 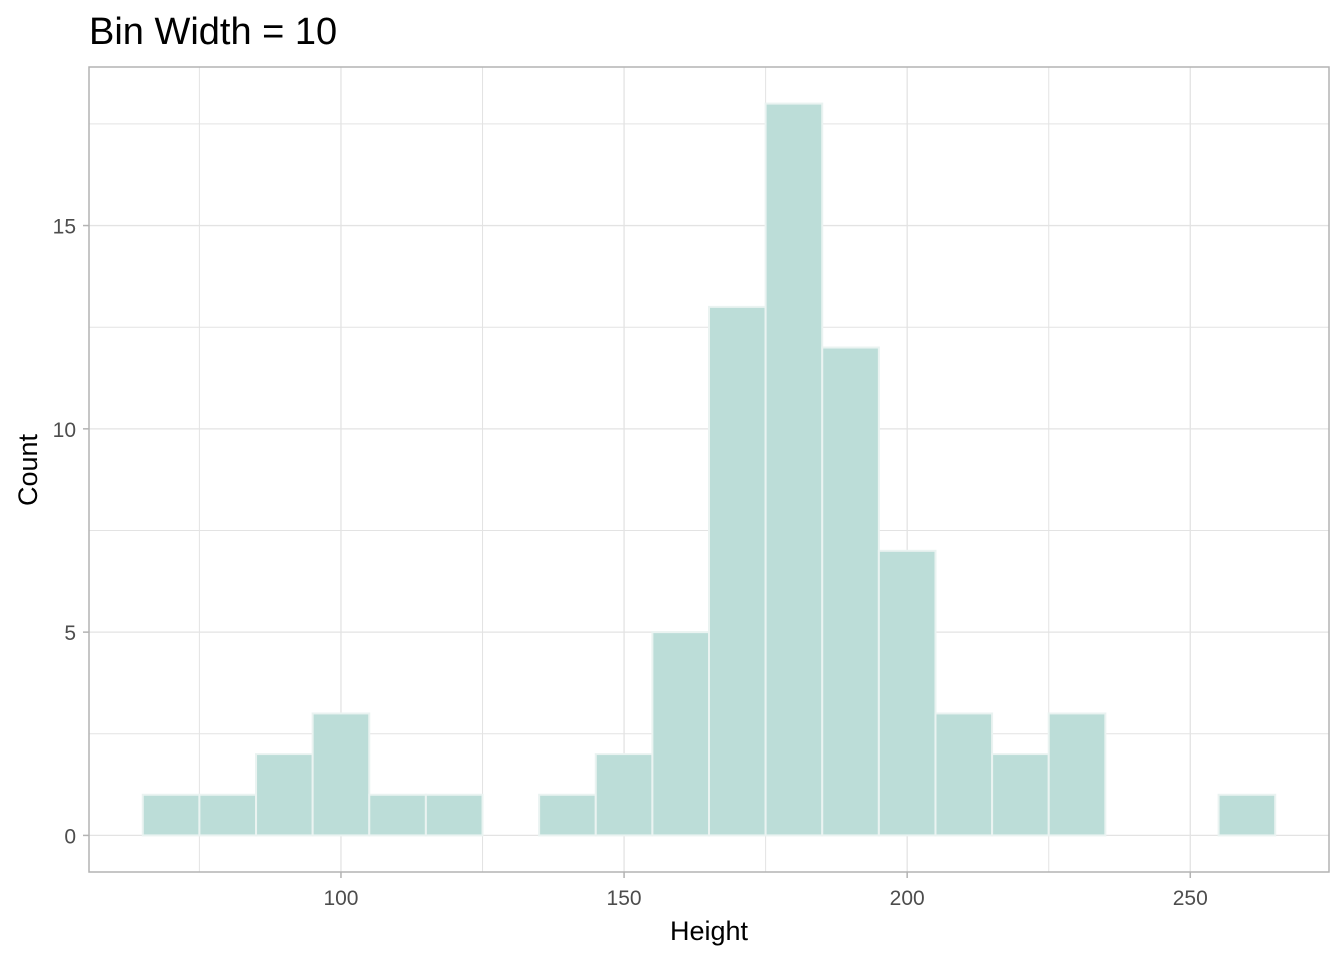 I want to click on y-tick-label: 15, so click(x=64, y=227).